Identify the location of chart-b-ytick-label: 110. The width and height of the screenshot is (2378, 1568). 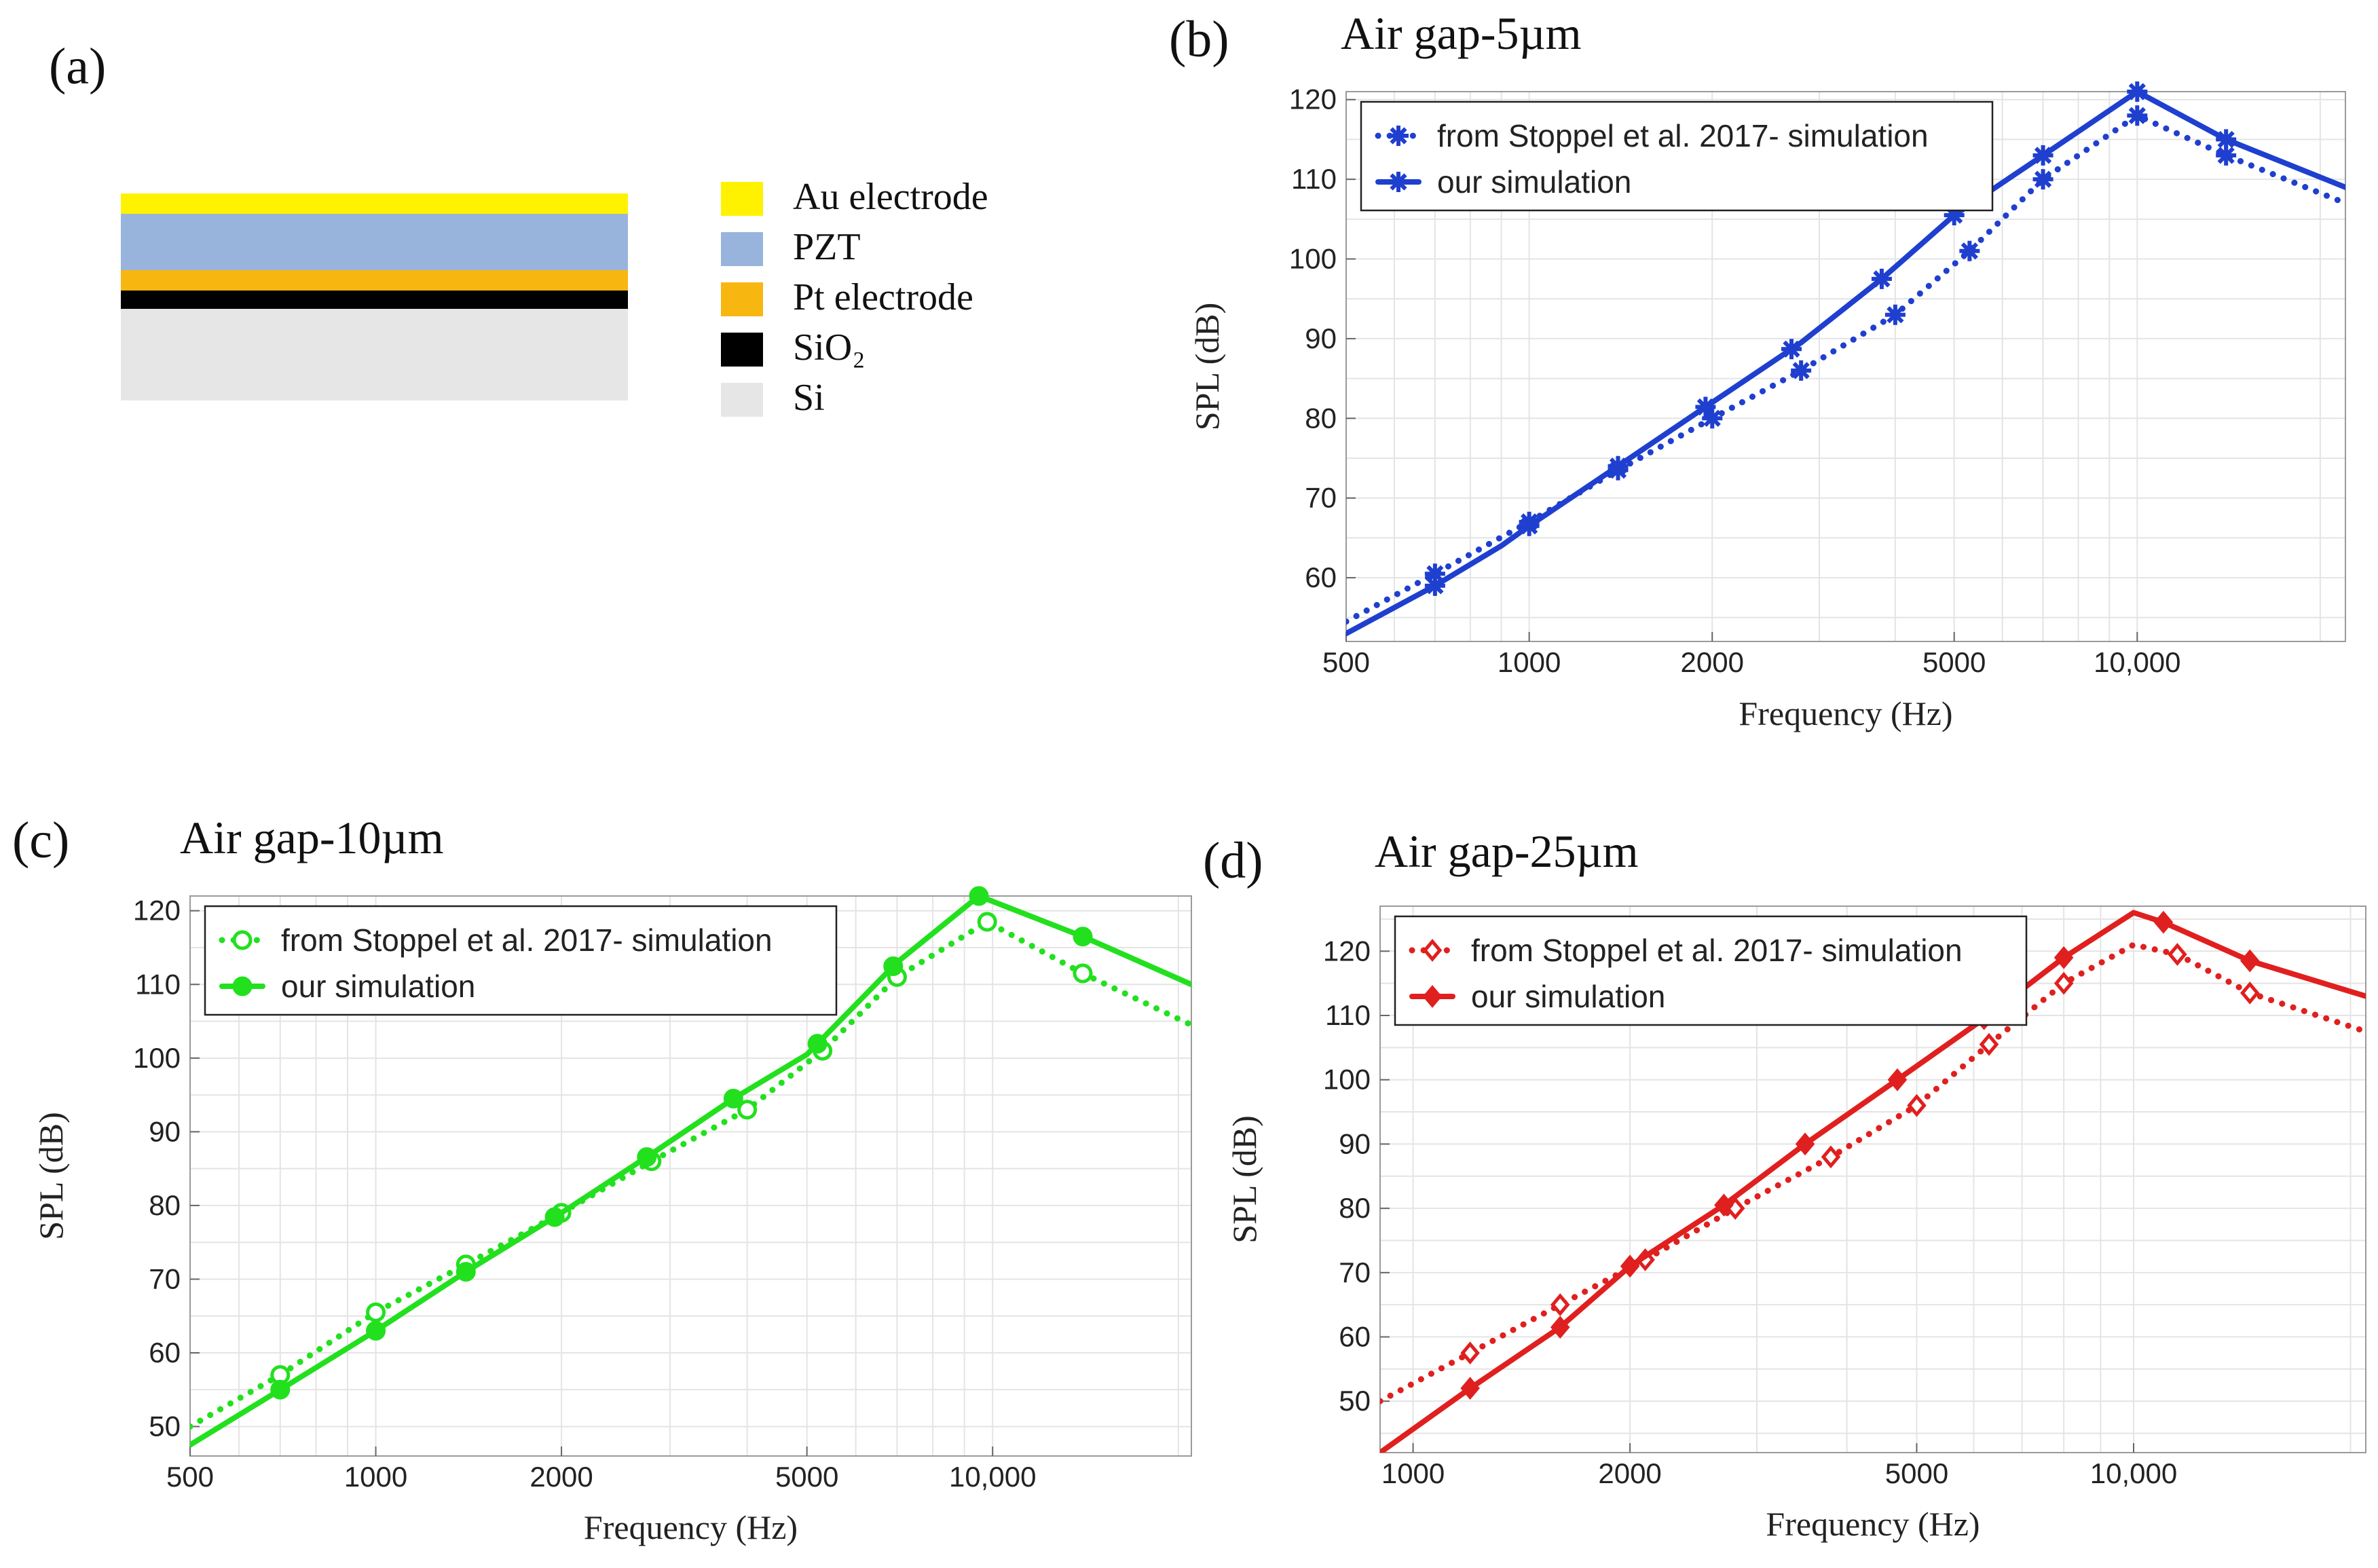
(1314, 179).